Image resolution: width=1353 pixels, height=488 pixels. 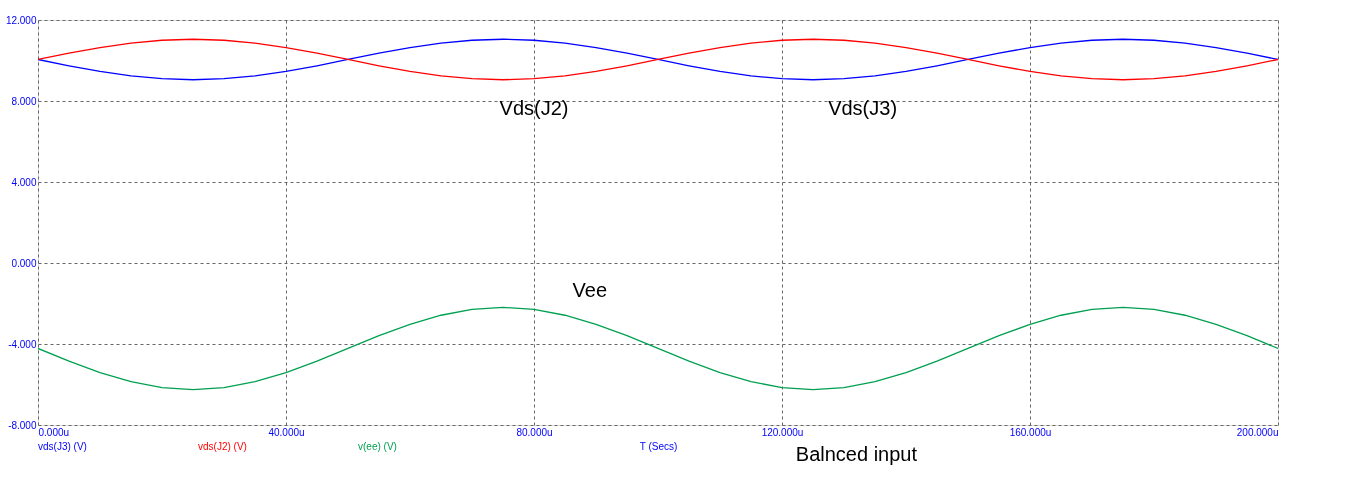 What do you see at coordinates (534, 432) in the screenshot?
I see `x-tick-label: 80.000u` at bounding box center [534, 432].